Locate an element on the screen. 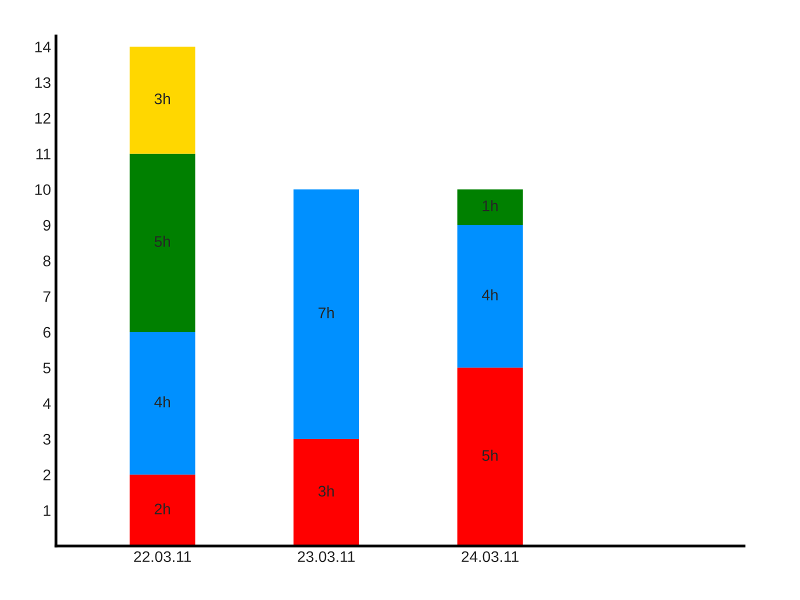 This screenshot has width=800, height=600. y-tick-label: 6 is located at coordinates (46, 332).